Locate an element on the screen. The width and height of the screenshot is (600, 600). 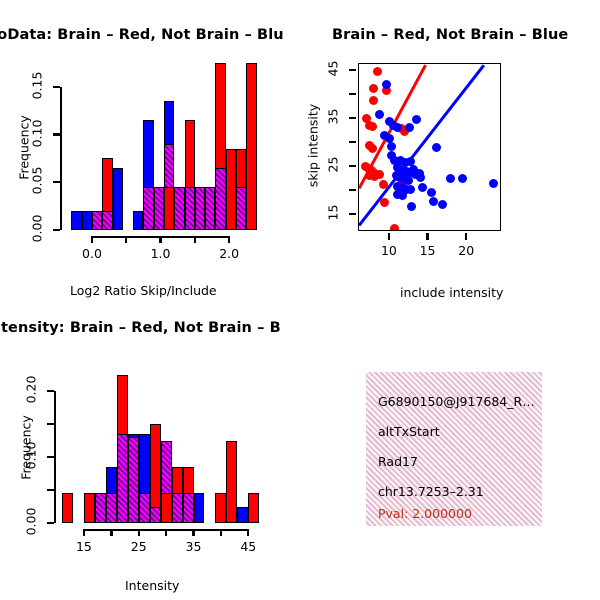
intensity-histogram-y-tick-label: 0.00 is located at coordinates (31, 521).